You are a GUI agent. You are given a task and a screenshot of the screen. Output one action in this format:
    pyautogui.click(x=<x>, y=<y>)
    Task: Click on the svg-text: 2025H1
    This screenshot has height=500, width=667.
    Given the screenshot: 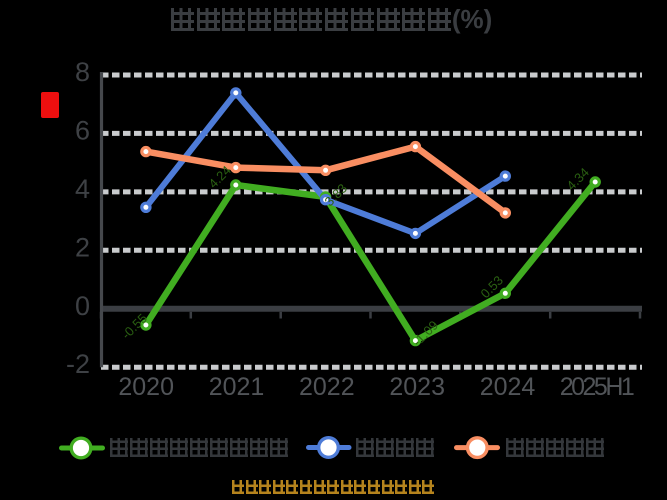 What is the action you would take?
    pyautogui.click(x=597, y=387)
    